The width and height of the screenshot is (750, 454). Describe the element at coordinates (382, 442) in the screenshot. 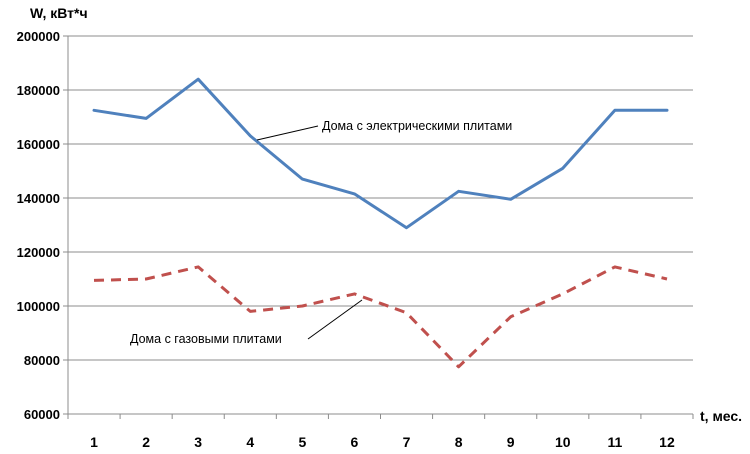

I see `x-tick-labels: 1 2 3 4 5 6 7 8 9 10 11 12` at that location.